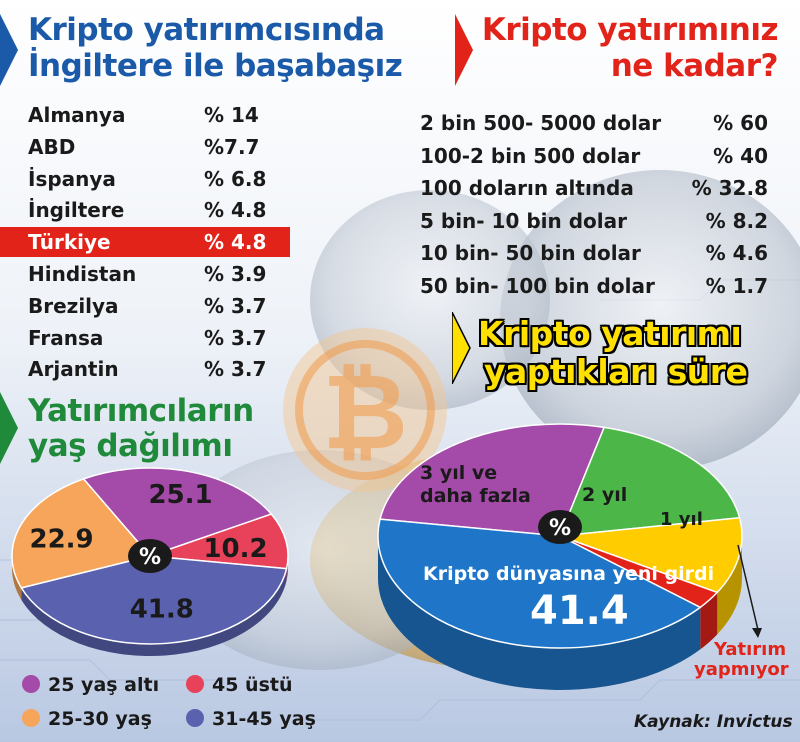 This screenshot has height=742, width=800. Describe the element at coordinates (130, 446) in the screenshot. I see `age-title-line2: yaş dağılımı` at that location.